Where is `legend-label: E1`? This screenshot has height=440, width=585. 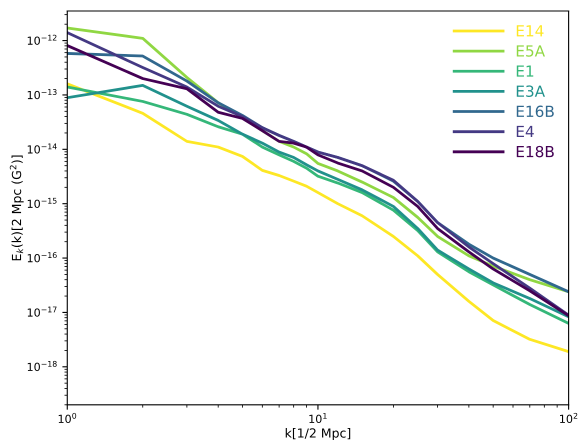
legend-label: E1 is located at coordinates (525, 71).